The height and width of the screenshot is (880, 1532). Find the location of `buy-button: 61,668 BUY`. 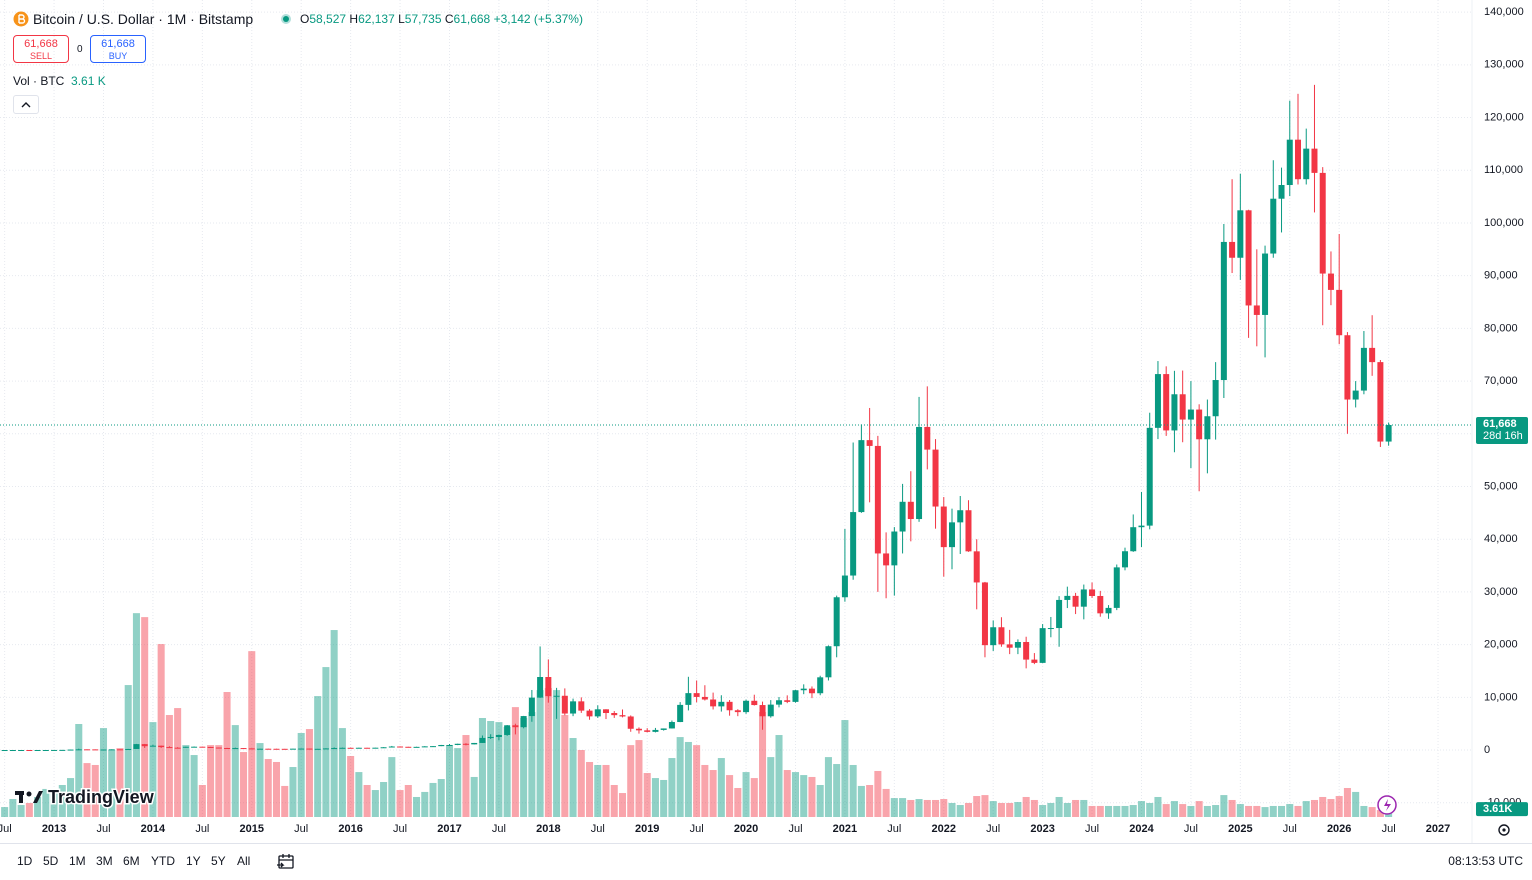

buy-button: 61,668 BUY is located at coordinates (118, 49).